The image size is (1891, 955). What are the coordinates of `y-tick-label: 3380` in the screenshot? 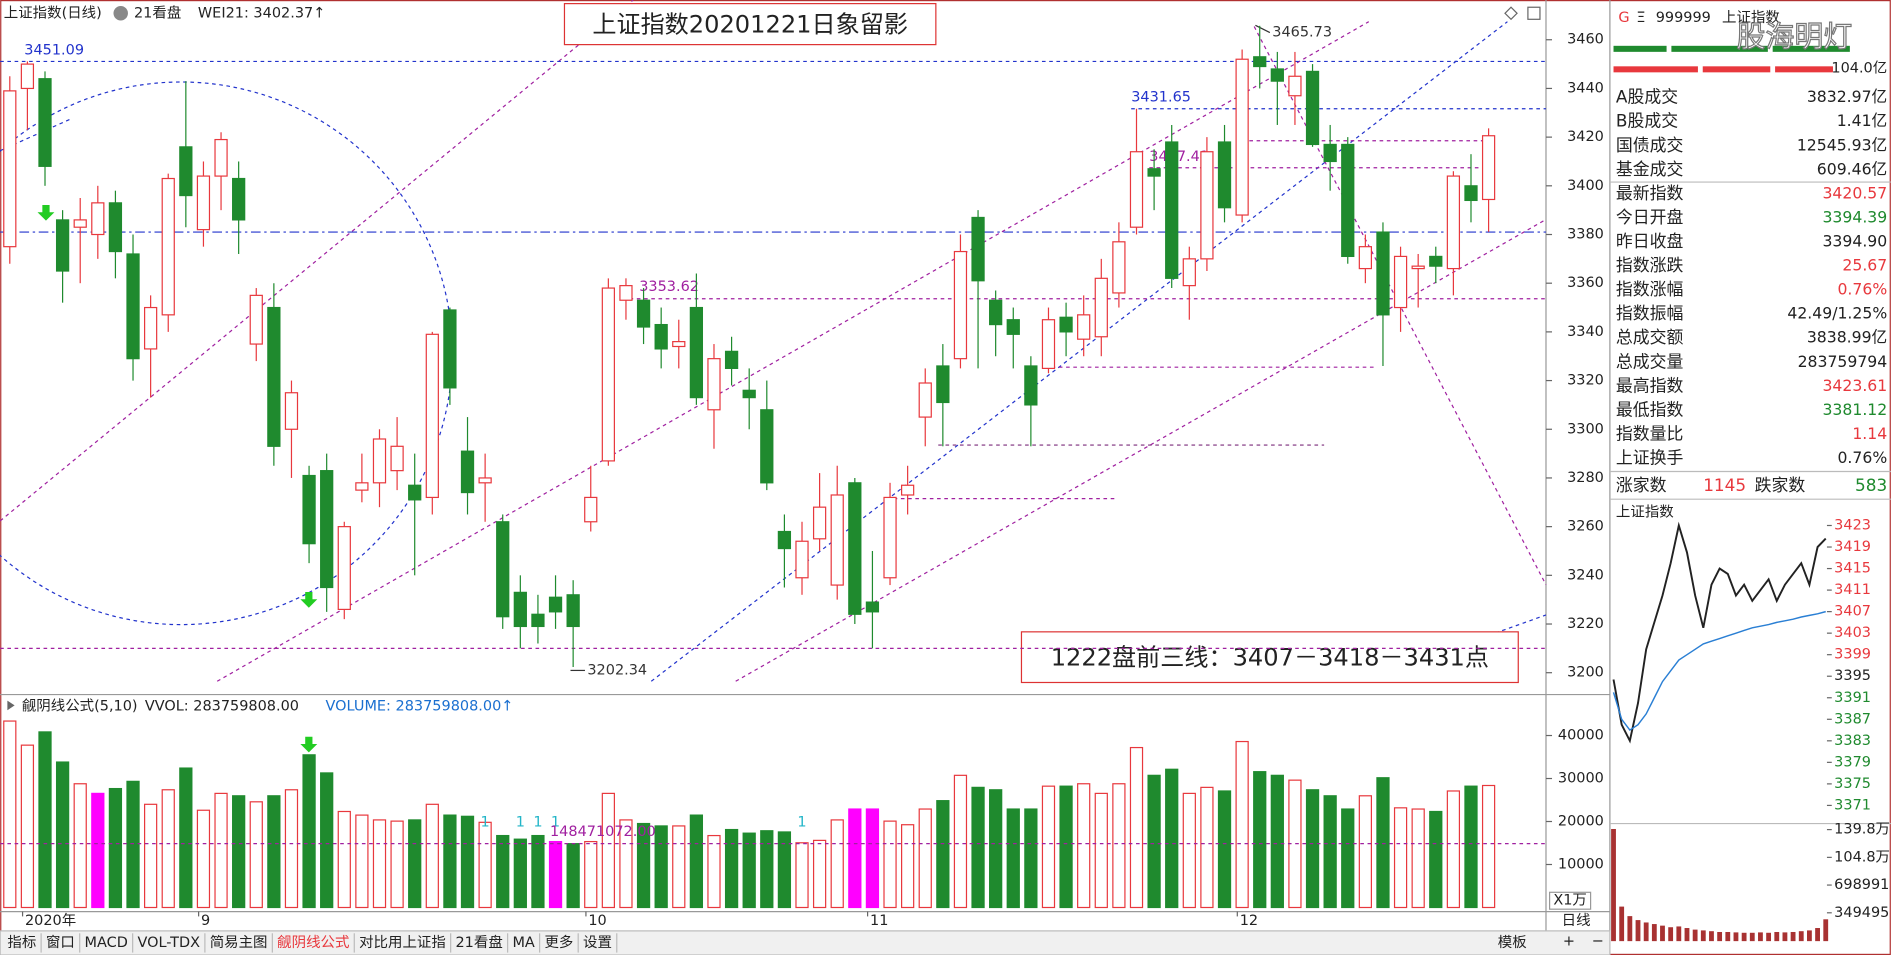 It's located at (1585, 235).